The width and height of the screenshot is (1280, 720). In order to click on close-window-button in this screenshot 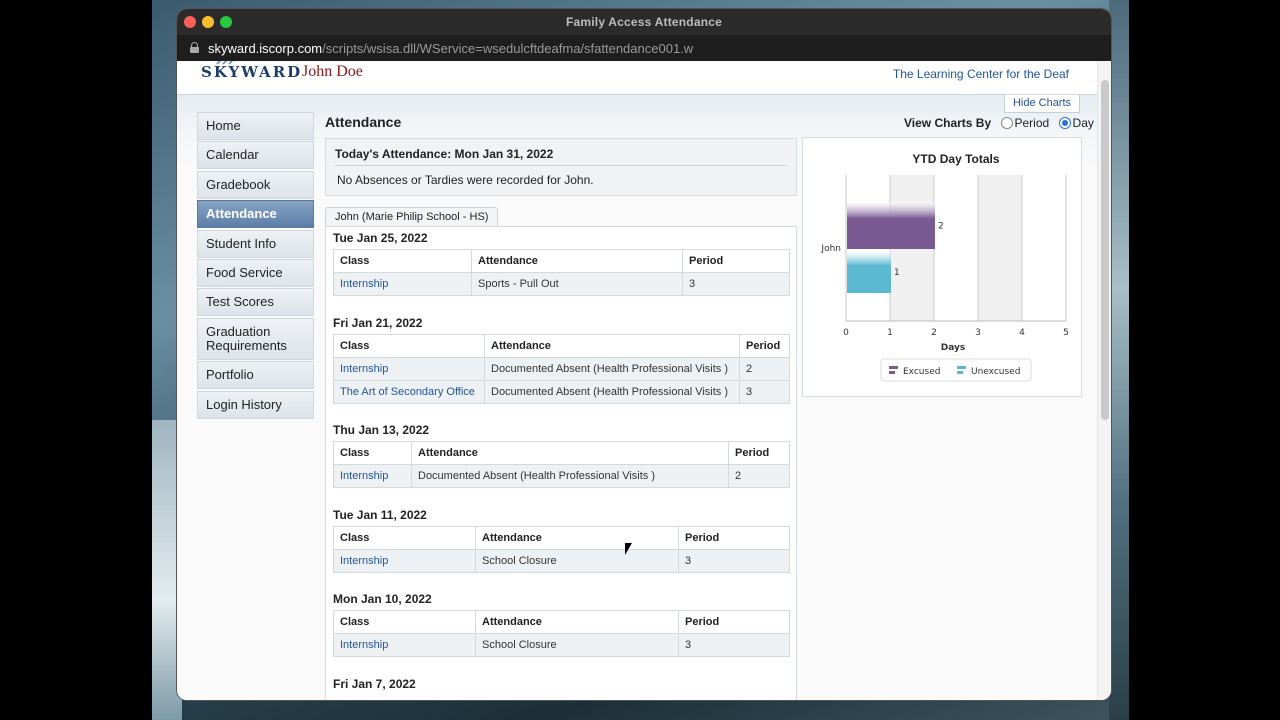, I will do `click(190, 22)`.